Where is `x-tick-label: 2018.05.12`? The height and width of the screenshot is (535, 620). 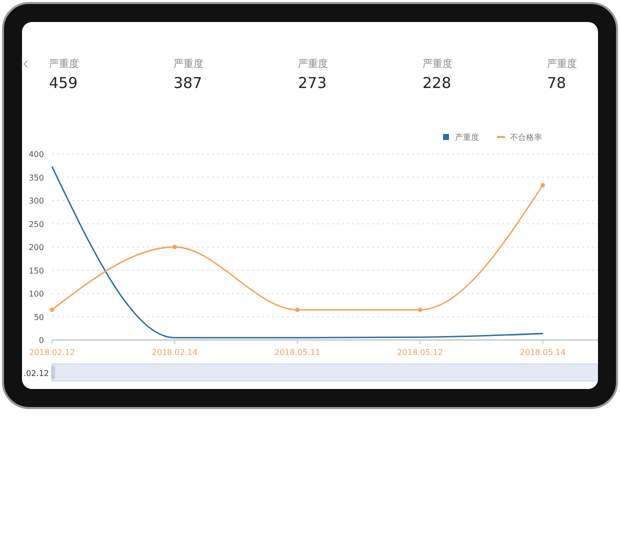
x-tick-label: 2018.05.12 is located at coordinates (420, 352).